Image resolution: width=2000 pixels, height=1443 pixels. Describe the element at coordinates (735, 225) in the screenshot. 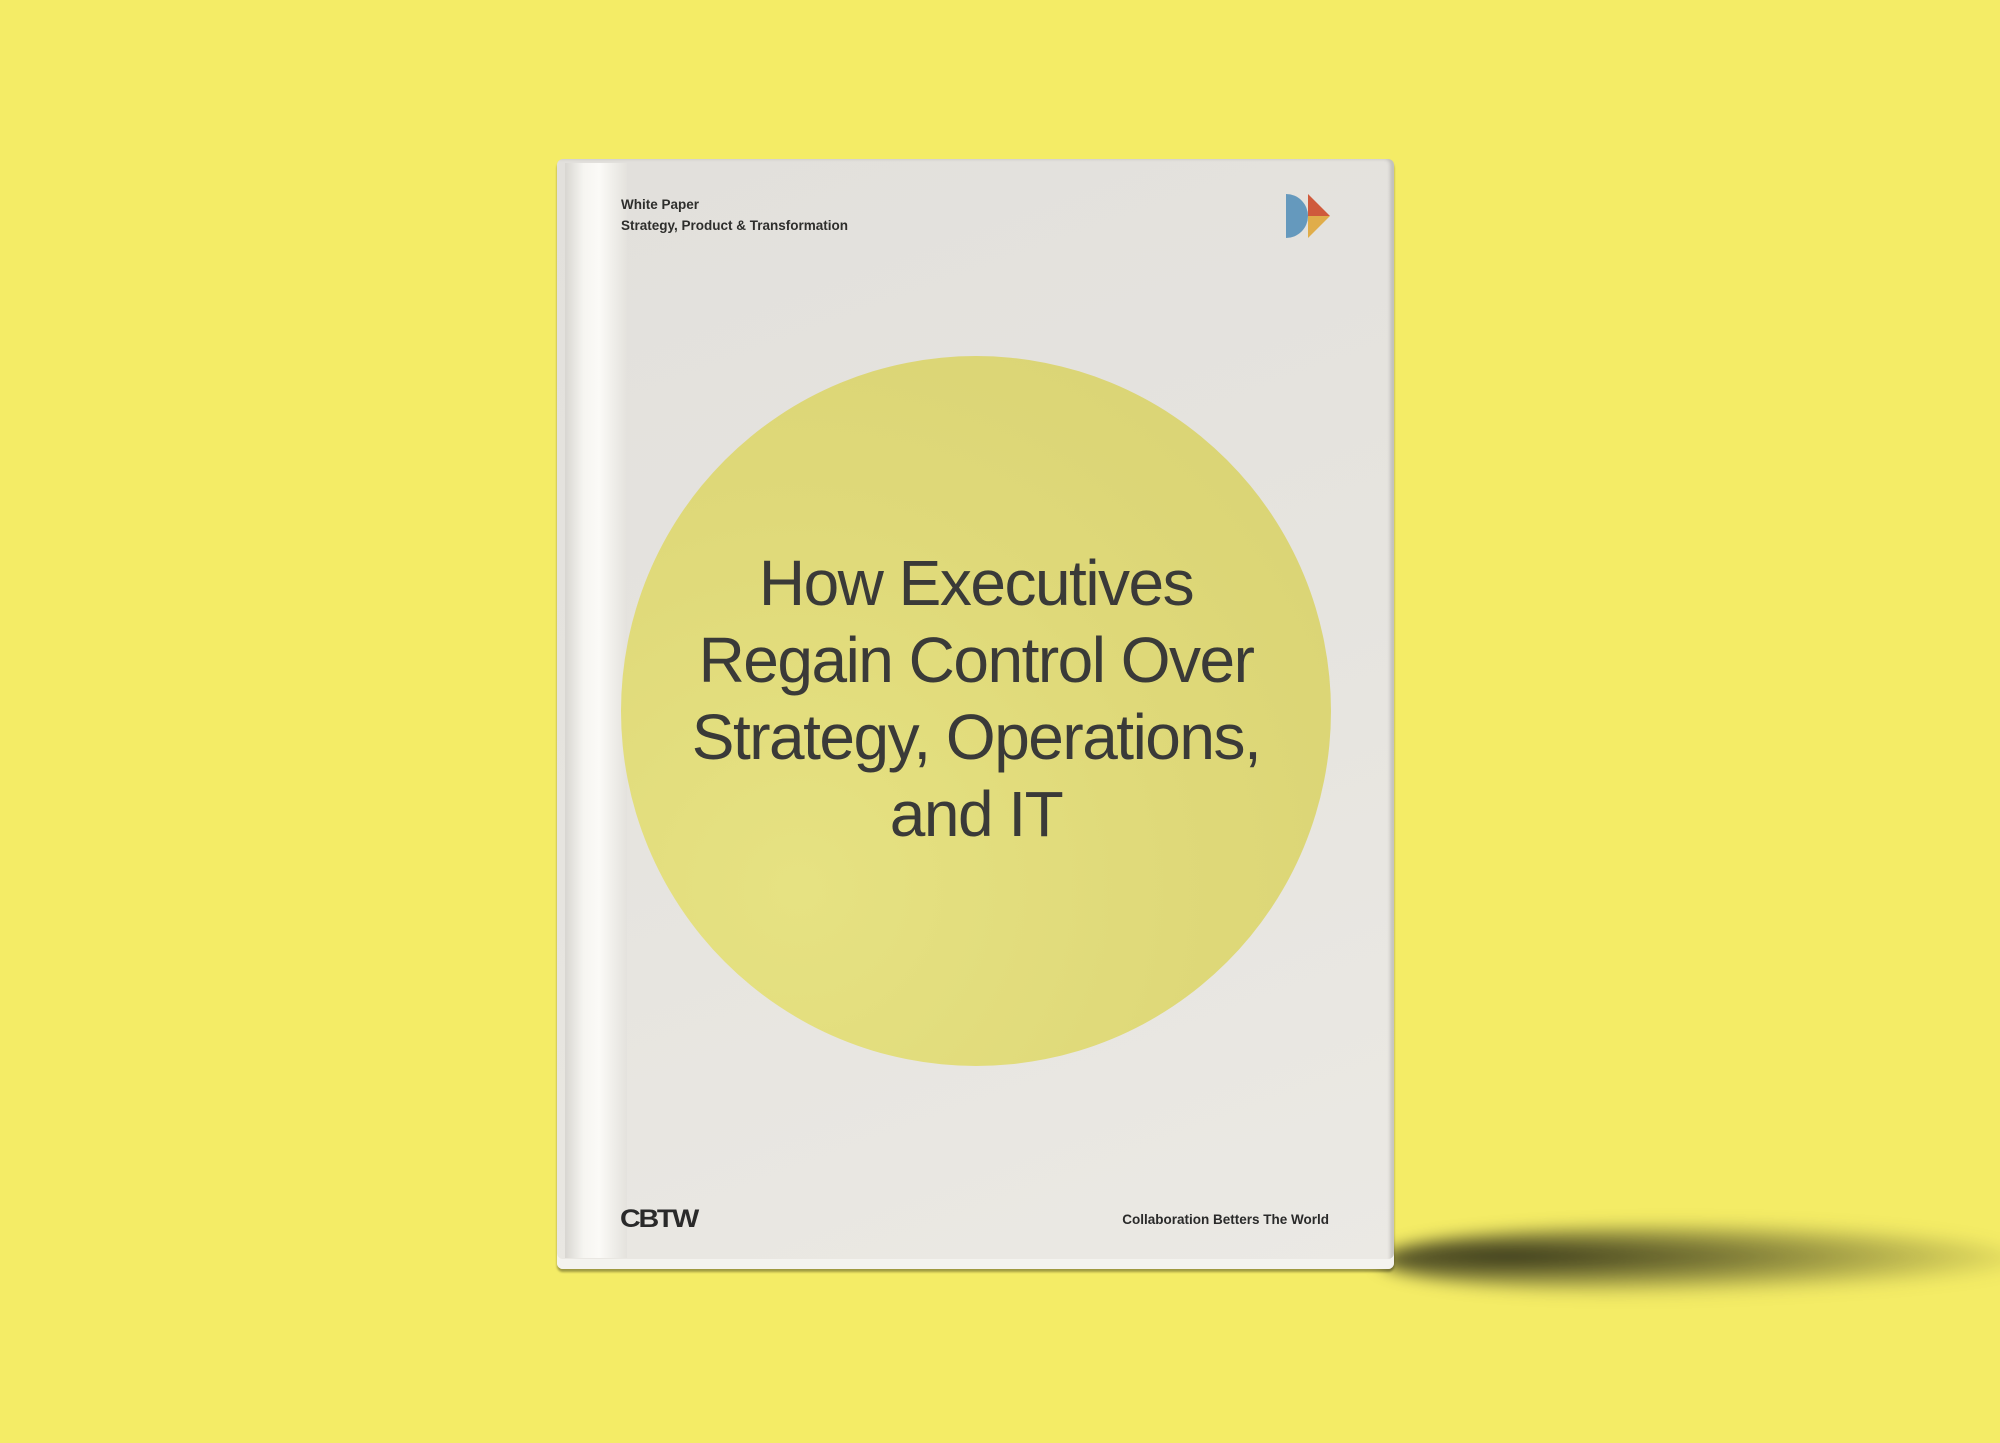

I see `document-category: Strategy, Product & Transformation` at that location.